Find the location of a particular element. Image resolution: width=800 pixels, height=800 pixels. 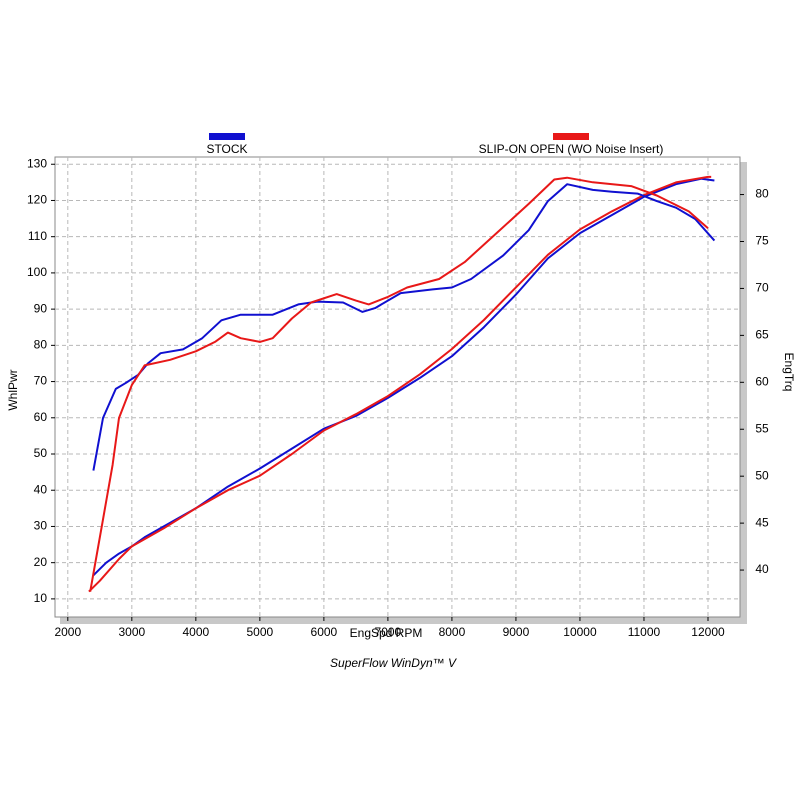

y2-tick-label: 70 is located at coordinates (762, 288).